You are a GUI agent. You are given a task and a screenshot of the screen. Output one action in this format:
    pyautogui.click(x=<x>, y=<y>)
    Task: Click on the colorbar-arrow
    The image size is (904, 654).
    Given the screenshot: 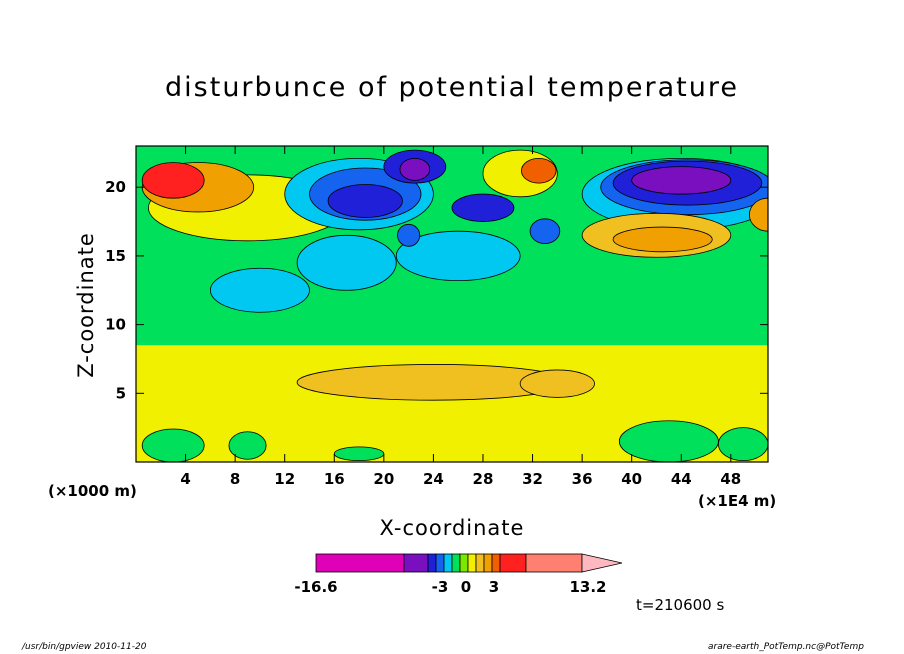 What is the action you would take?
    pyautogui.click(x=602, y=563)
    